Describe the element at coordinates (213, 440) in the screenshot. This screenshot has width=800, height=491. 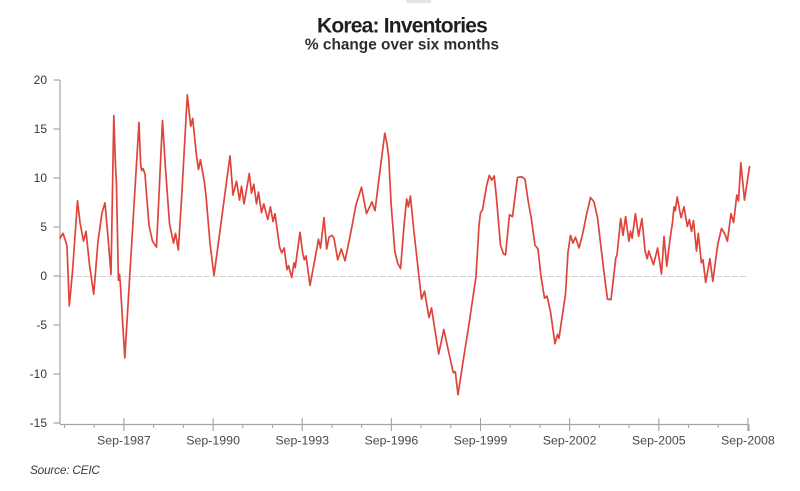
I see `svg-text: Sep-1990` at that location.